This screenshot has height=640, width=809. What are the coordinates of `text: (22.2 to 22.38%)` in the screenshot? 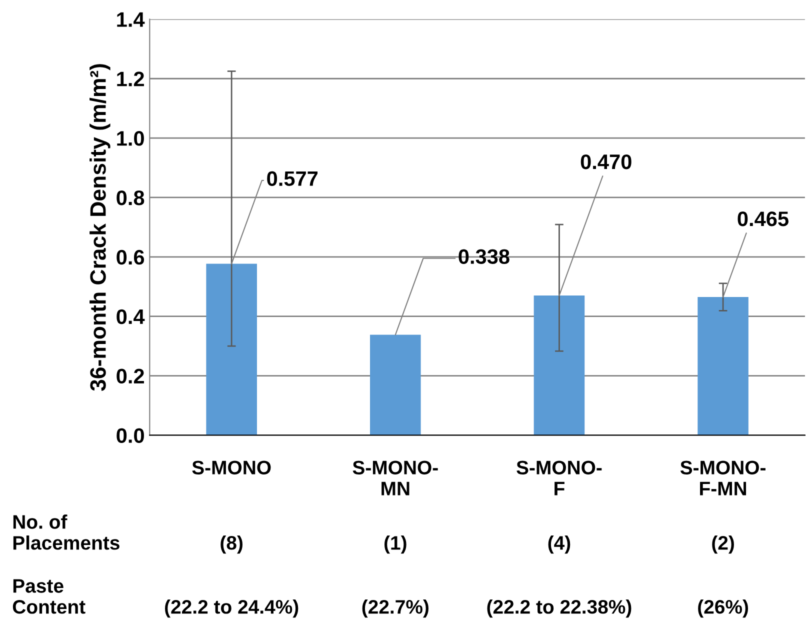 It's located at (559, 608).